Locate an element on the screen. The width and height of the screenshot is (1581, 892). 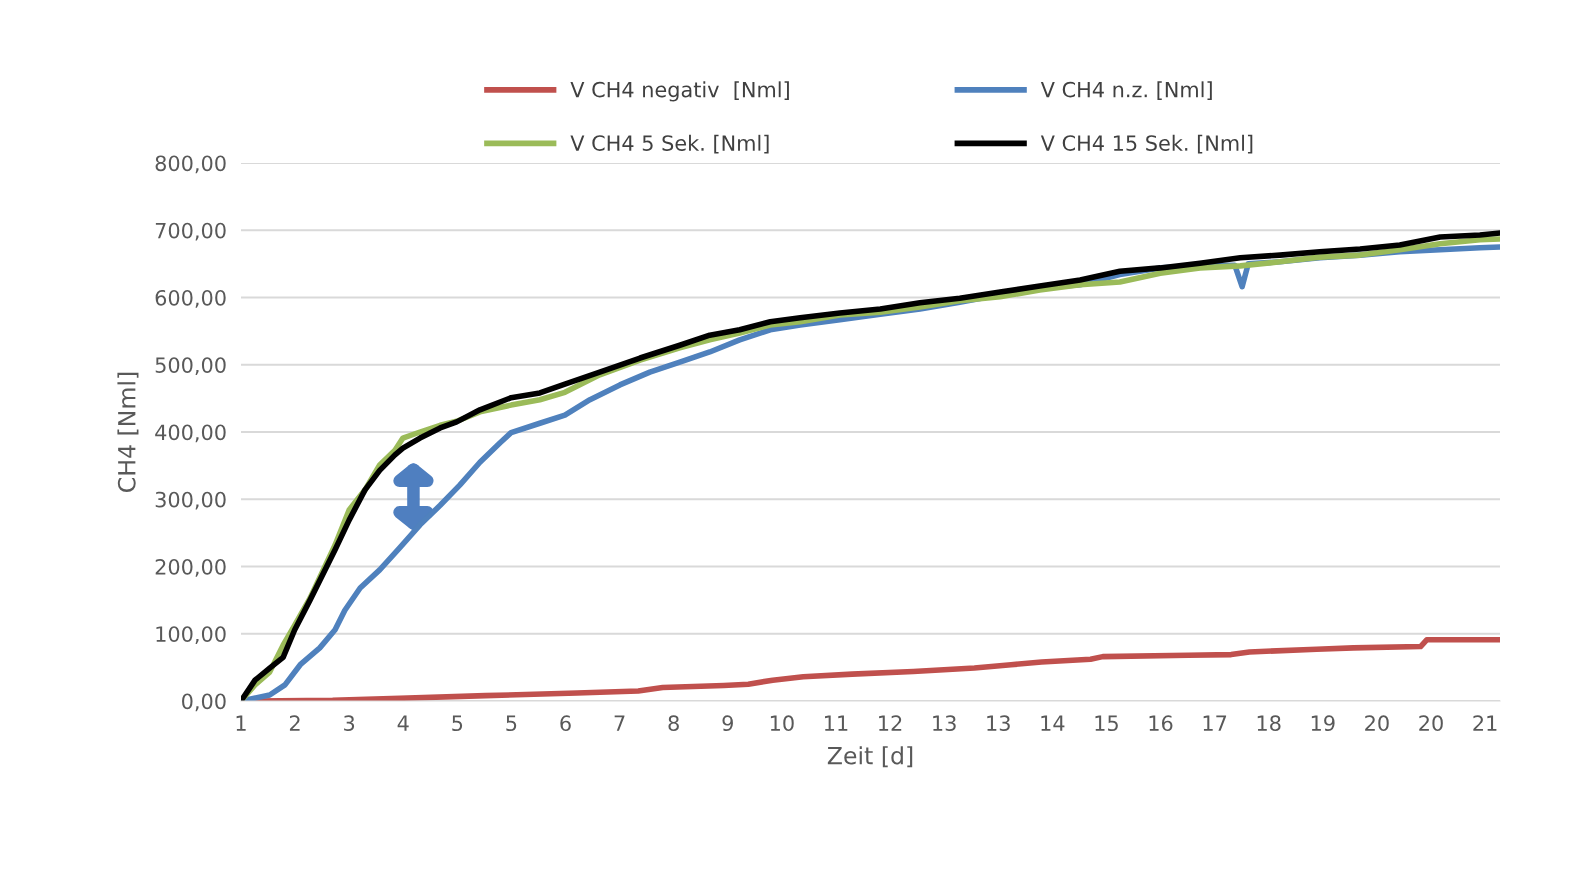
y-tick-label: 100,00 is located at coordinates (191, 635).